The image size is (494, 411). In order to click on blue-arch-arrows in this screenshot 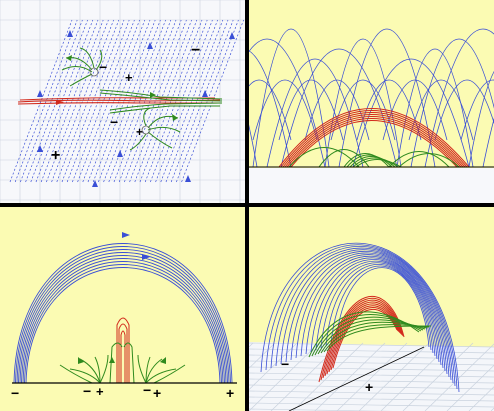, I will do `click(136, 246)`.